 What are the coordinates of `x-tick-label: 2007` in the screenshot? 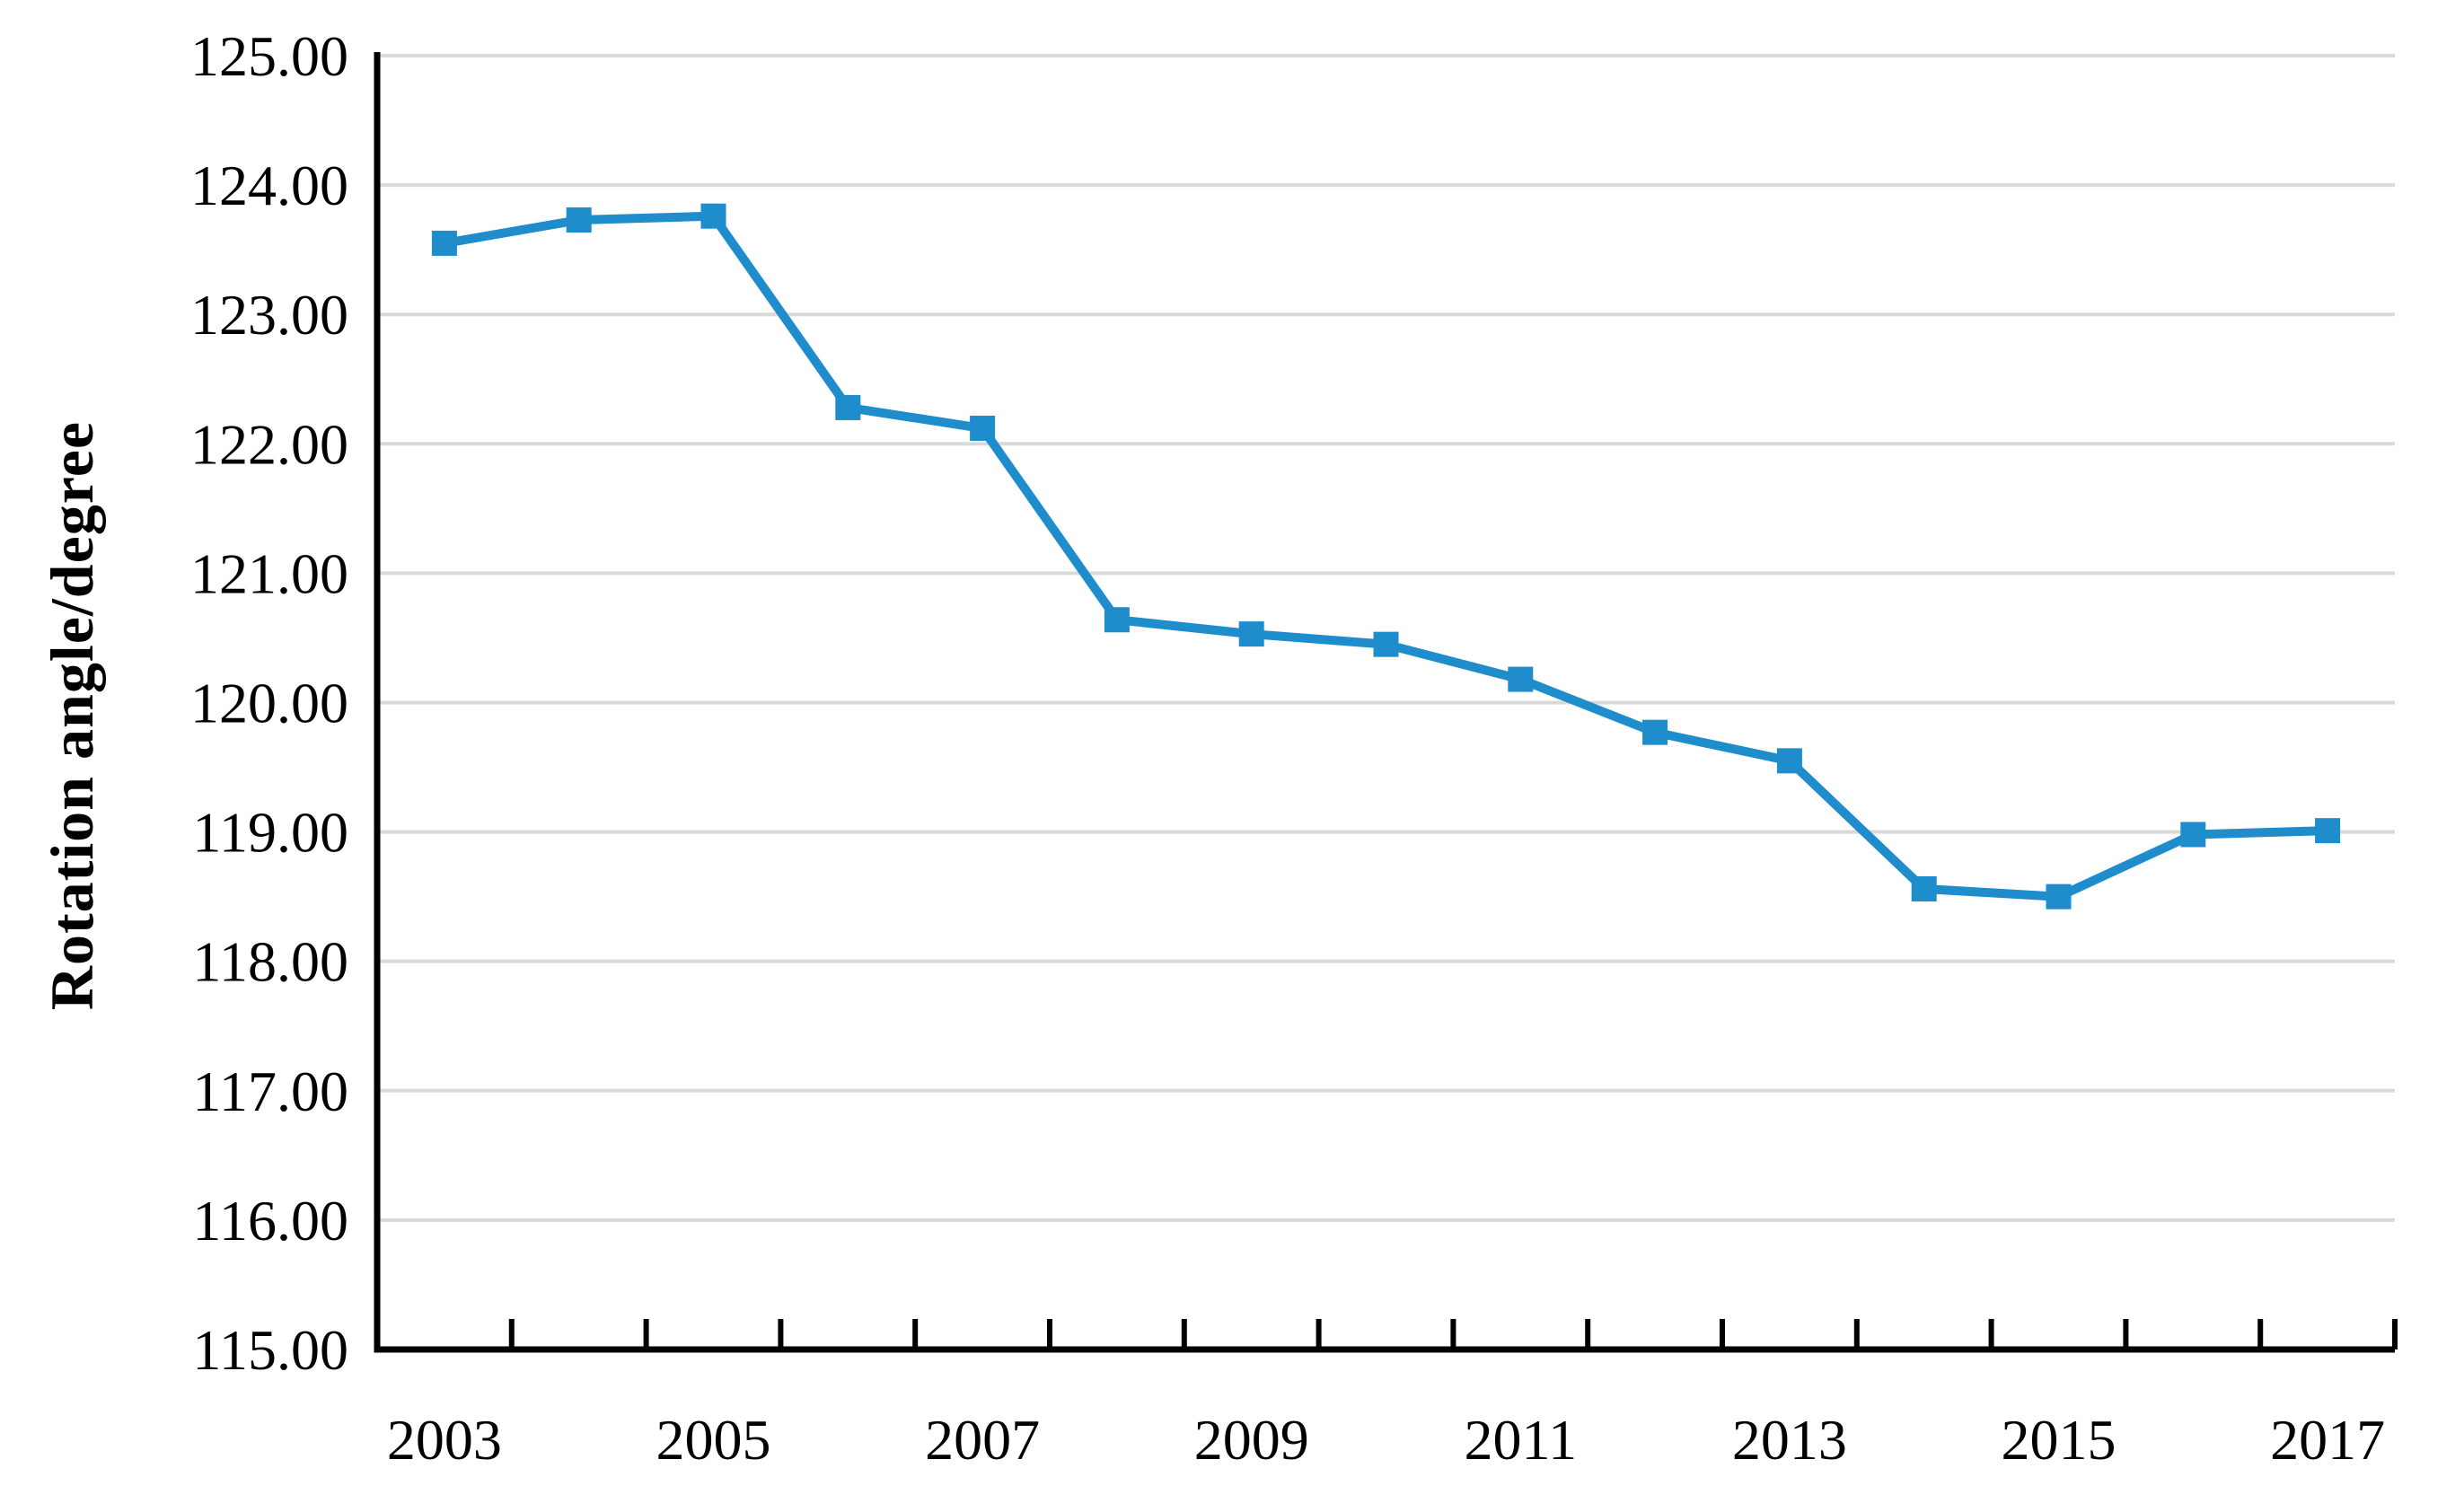 It's located at (982, 1440).